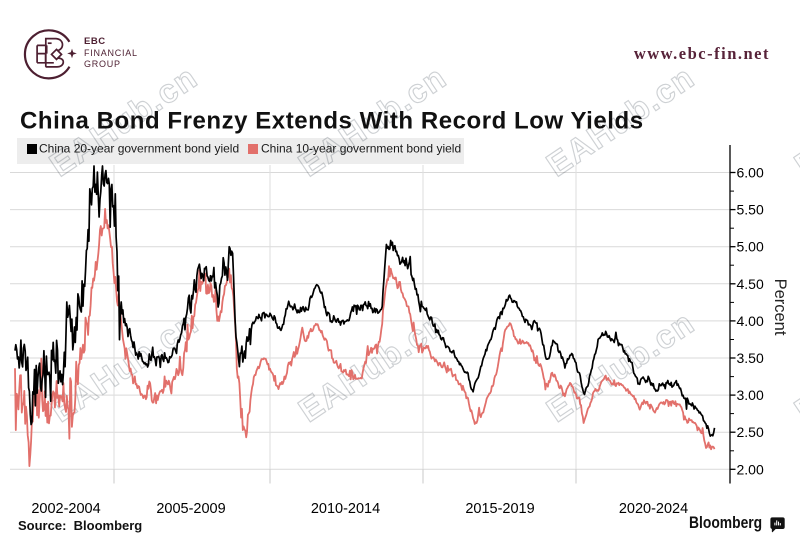 The width and height of the screenshot is (800, 551). Describe the element at coordinates (750, 284) in the screenshot. I see `svg-text: 4.50` at that location.